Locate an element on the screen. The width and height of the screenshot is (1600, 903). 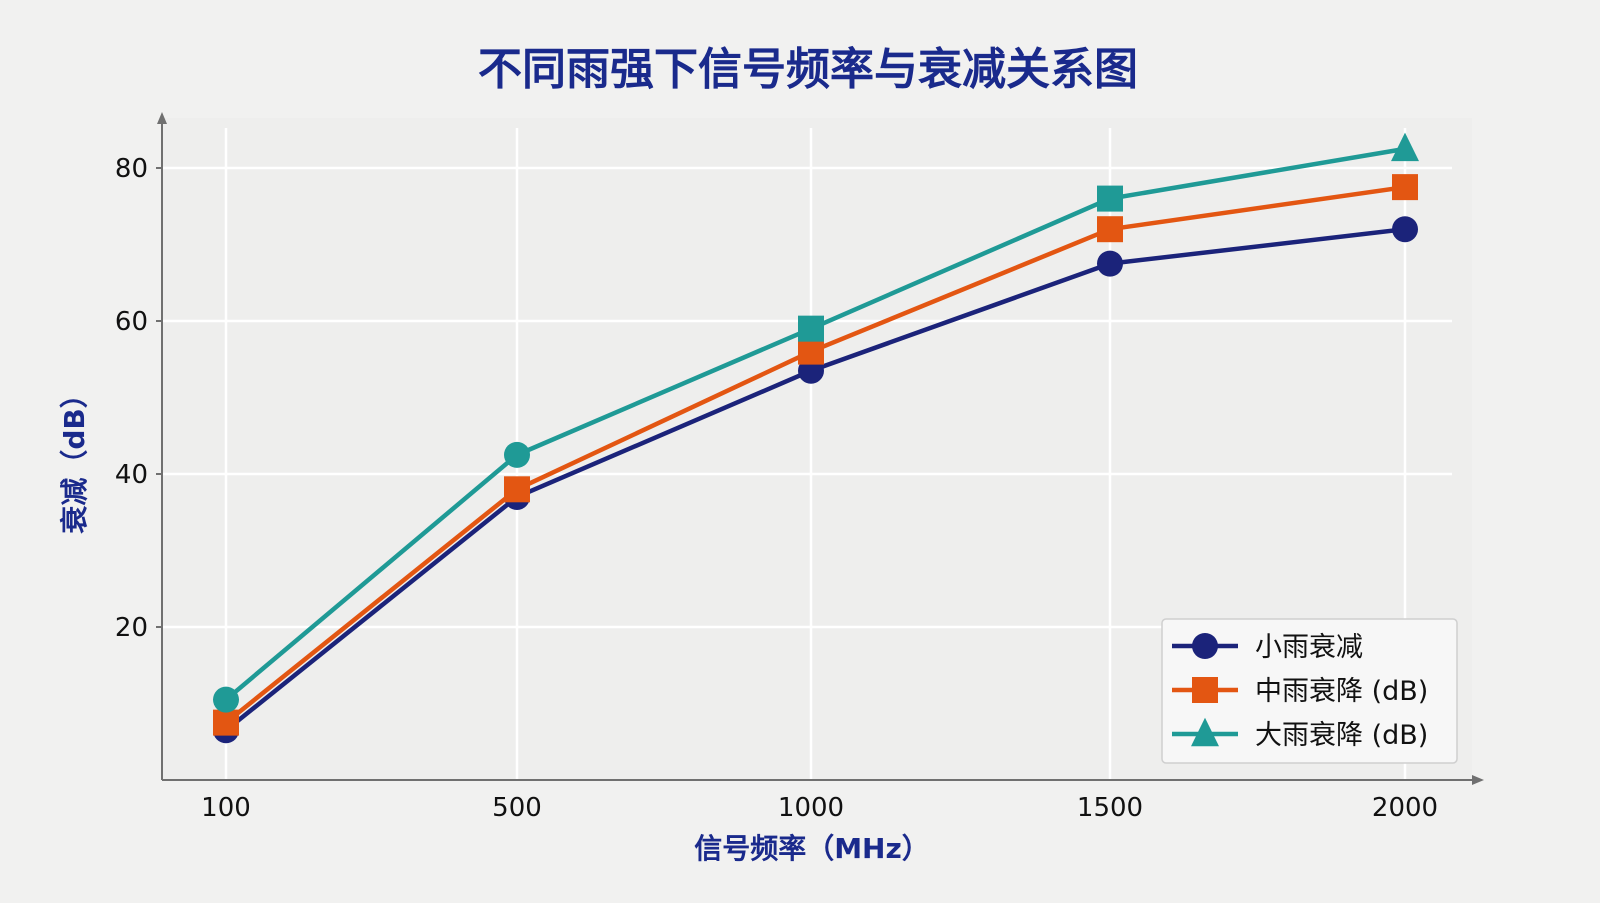
legend-label-3: 大雨衰降 (dB) is located at coordinates (1341, 735).